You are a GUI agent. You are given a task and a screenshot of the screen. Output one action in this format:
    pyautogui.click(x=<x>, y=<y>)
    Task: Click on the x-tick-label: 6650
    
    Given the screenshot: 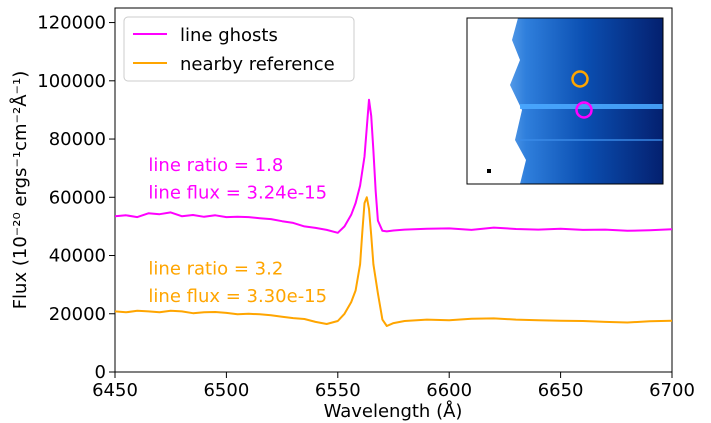 What is the action you would take?
    pyautogui.click(x=561, y=390)
    